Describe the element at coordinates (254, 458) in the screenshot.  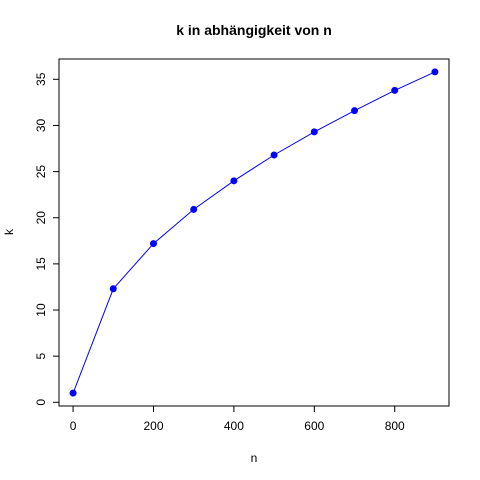
I see `x-axis-label: n` at that location.